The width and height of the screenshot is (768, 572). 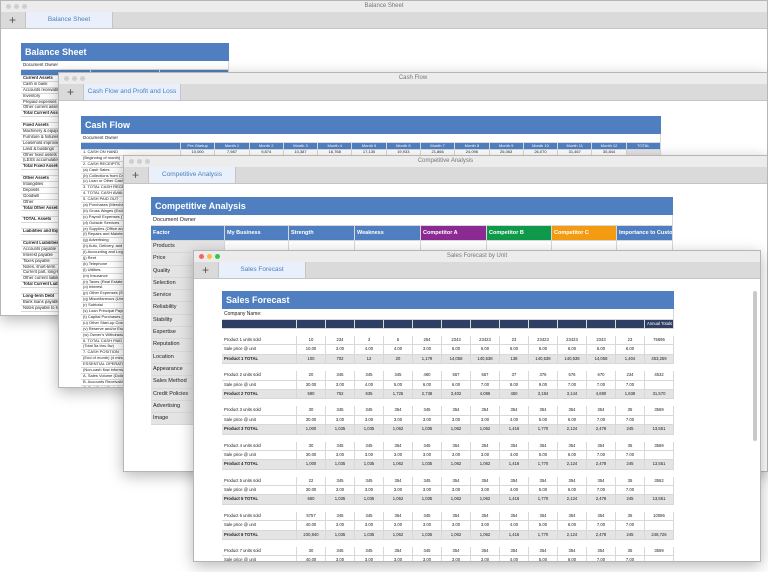 I want to click on cell: 14,058, so click(x=456, y=359).